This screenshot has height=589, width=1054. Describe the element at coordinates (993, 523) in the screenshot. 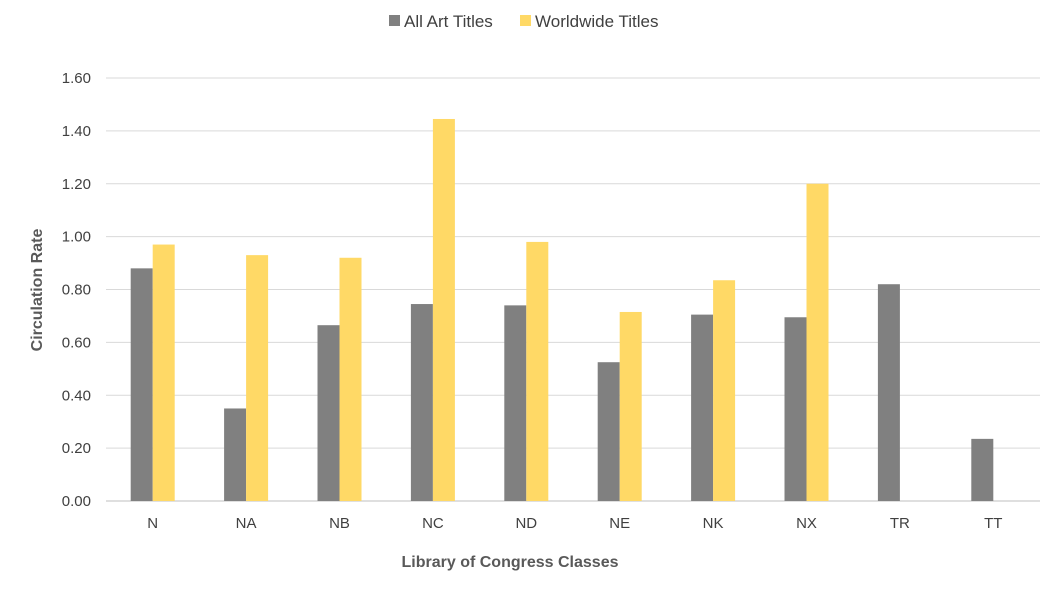

I see `x-tick-label: TT` at that location.